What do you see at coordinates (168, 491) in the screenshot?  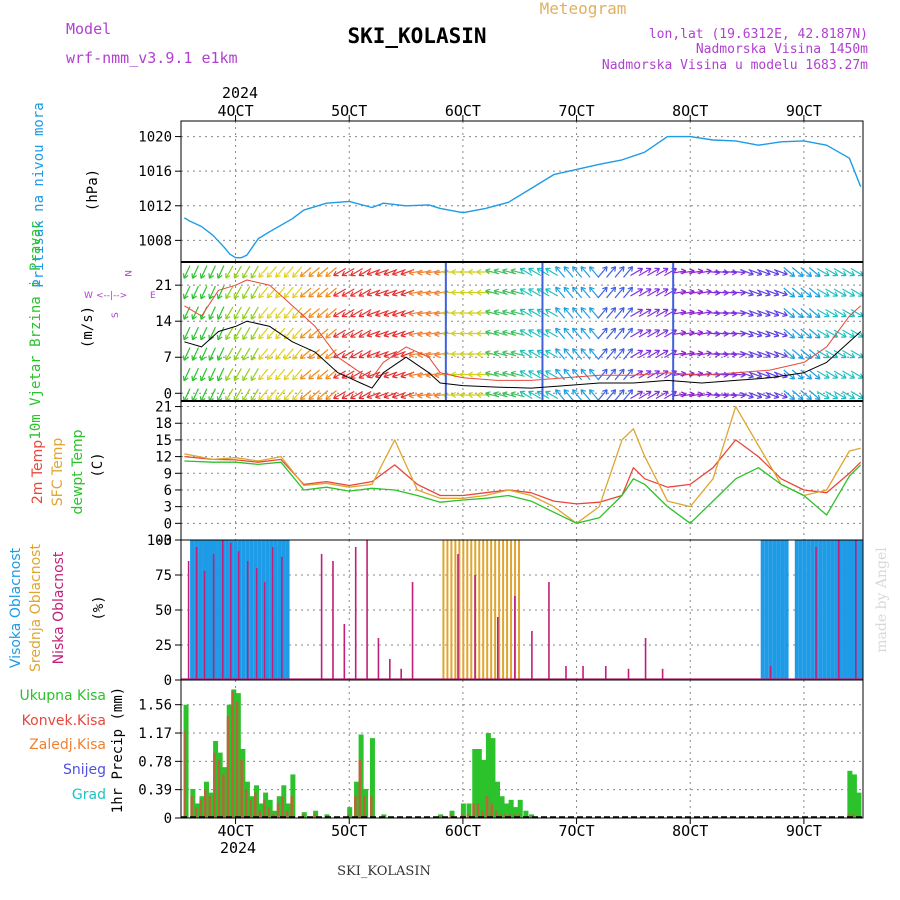 I see `y-tick-label: 6` at bounding box center [168, 491].